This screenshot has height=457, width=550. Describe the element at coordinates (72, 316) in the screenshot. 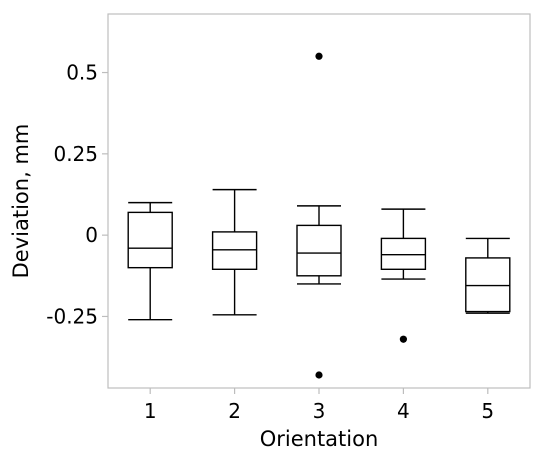

I see `y-tick-label: -0.25` at that location.